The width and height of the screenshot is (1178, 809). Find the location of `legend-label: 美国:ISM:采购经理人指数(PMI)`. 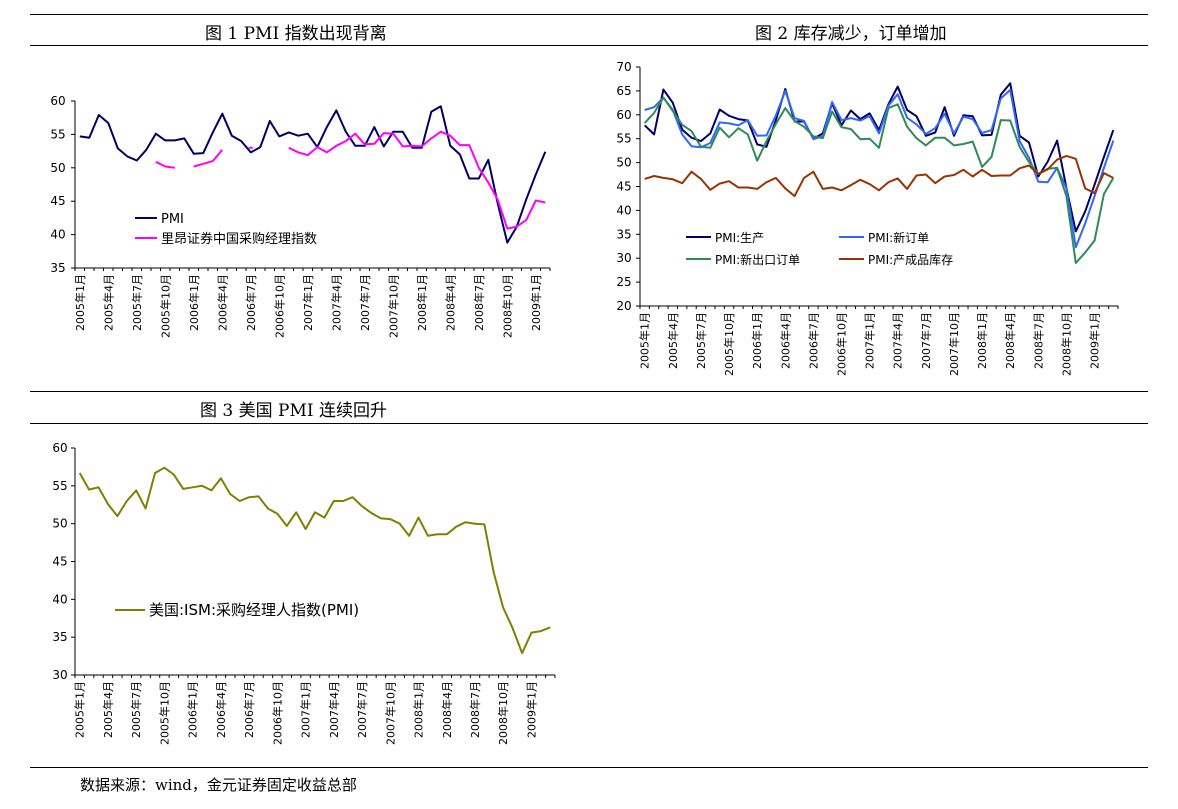

legend-label: 美国:ISM:采购经理人指数(PMI) is located at coordinates (254, 610).